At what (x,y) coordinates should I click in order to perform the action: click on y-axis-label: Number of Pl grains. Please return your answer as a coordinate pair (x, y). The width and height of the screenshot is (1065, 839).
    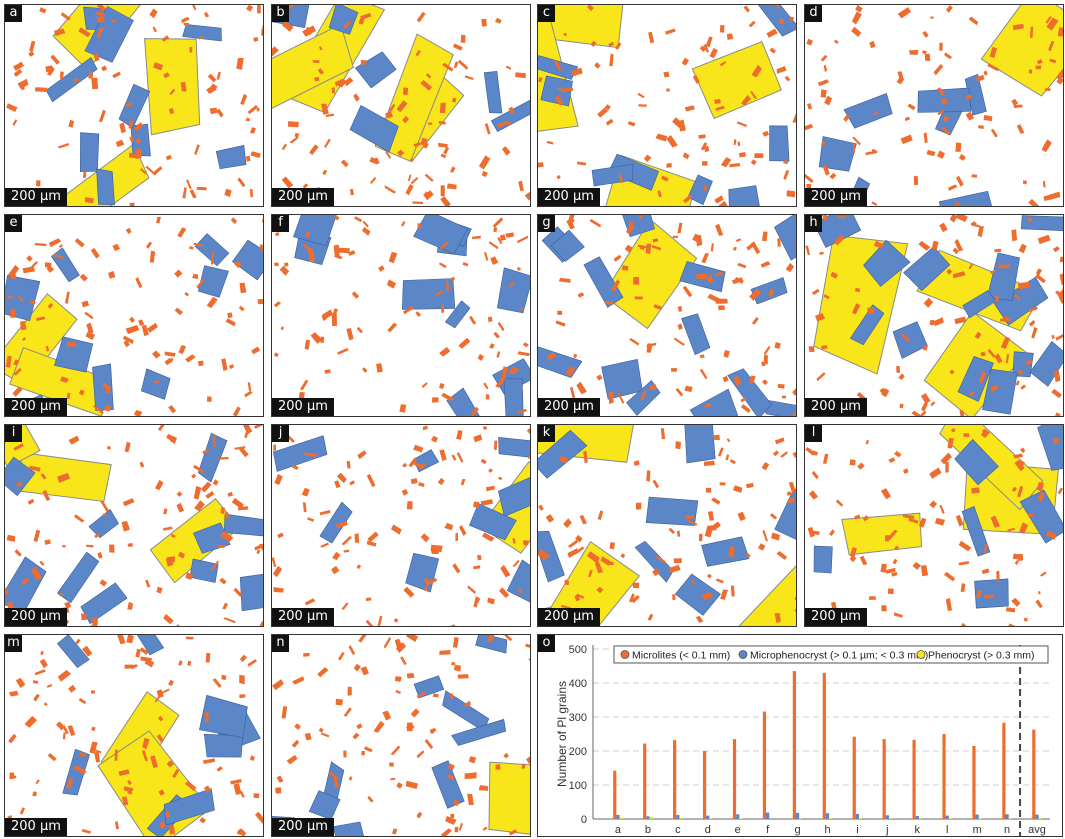
    Looking at the image, I should click on (562, 734).